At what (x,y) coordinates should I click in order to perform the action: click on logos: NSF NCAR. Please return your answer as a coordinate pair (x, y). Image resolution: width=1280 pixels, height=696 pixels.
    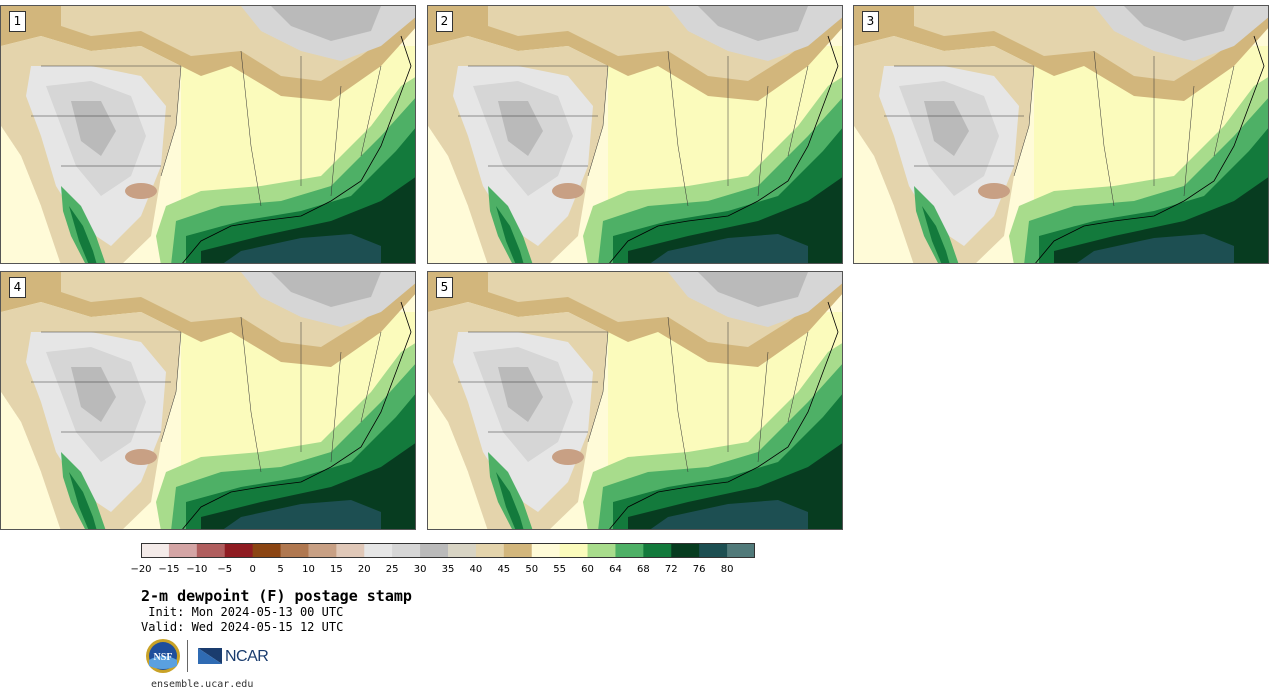
    Looking at the image, I should click on (210, 656).